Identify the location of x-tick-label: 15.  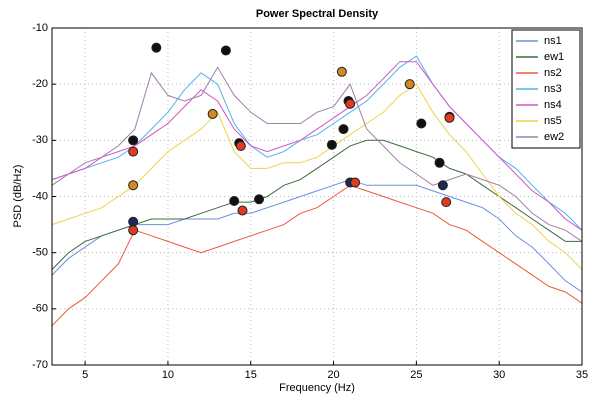
(251, 375).